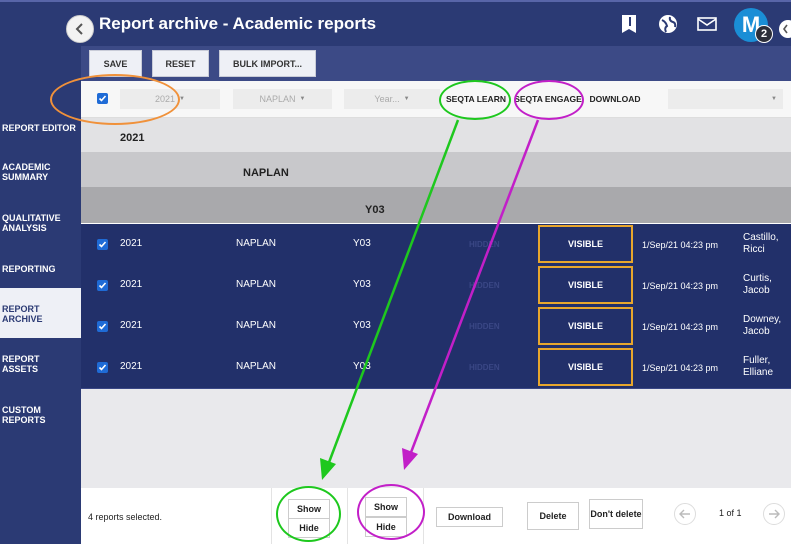  Describe the element at coordinates (395, 23) in the screenshot. I see `app-header: Report archive - Academic reports M 2` at that location.